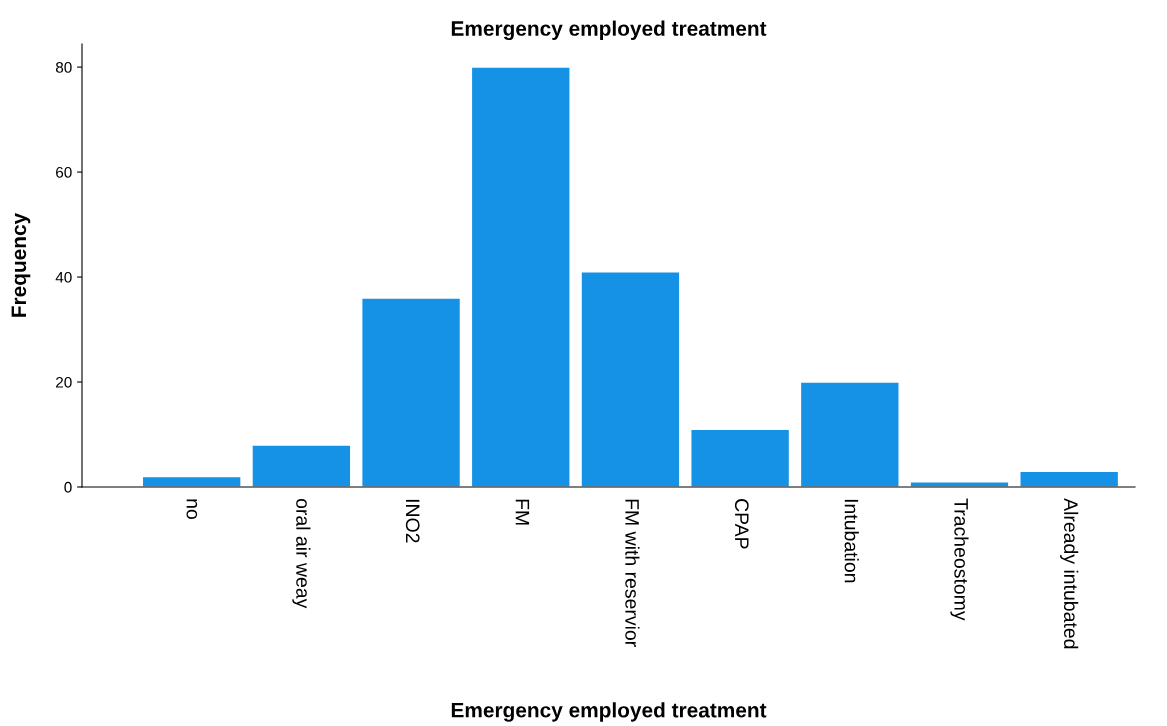 The image size is (1167, 726). Describe the element at coordinates (609, 30) in the screenshot. I see `chart-title: Emergency employed treatment` at that location.